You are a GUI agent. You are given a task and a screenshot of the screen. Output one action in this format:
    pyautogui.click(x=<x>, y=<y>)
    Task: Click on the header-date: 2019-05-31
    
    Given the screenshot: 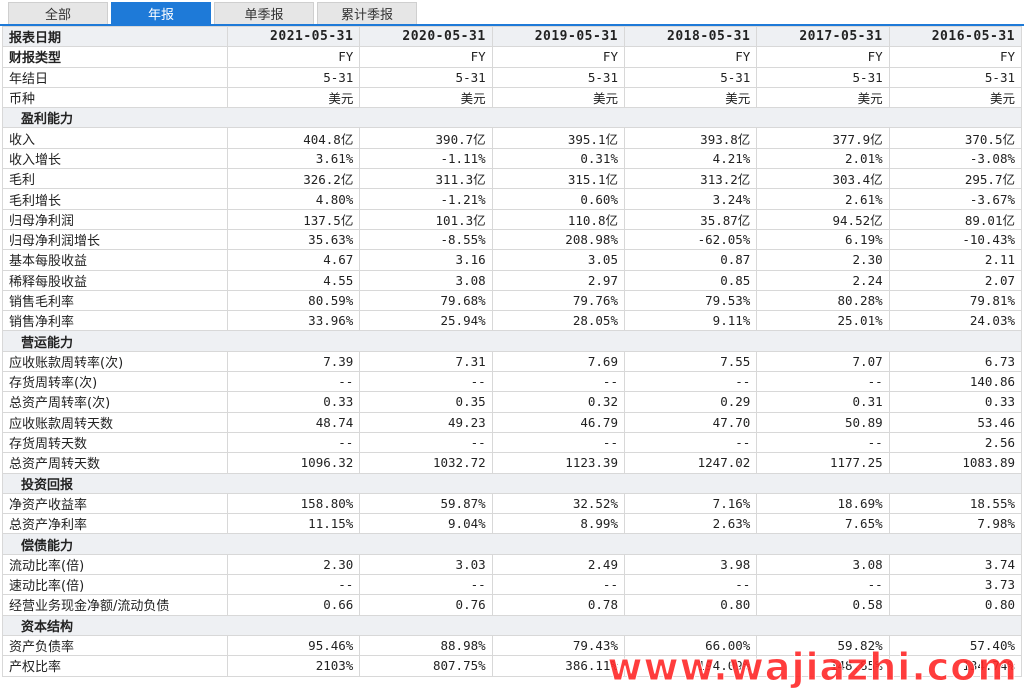 What is the action you would take?
    pyautogui.click(x=558, y=36)
    